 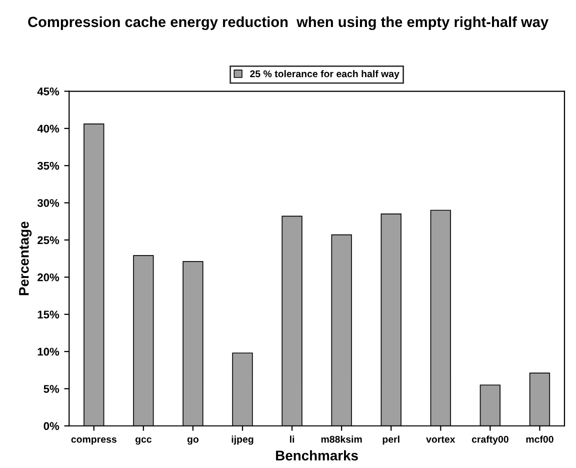 What do you see at coordinates (49, 240) in the screenshot?
I see `y-tick-label: 25%` at bounding box center [49, 240].